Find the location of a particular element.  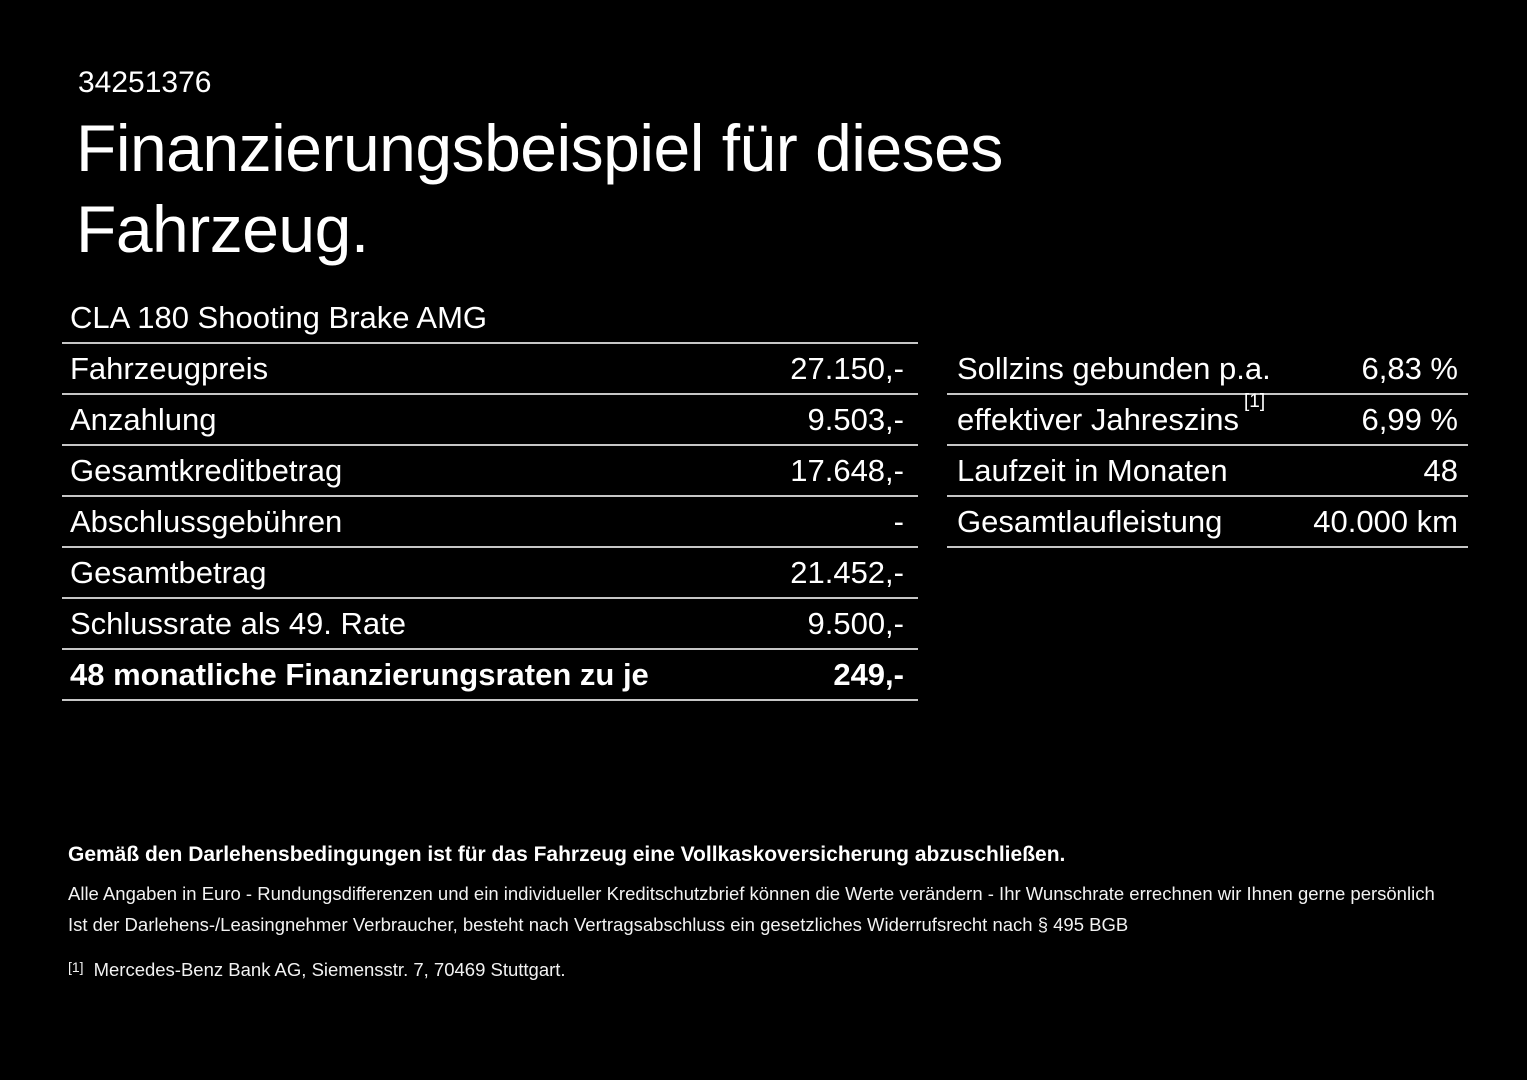

row-value: 21.452,- is located at coordinates (847, 572).